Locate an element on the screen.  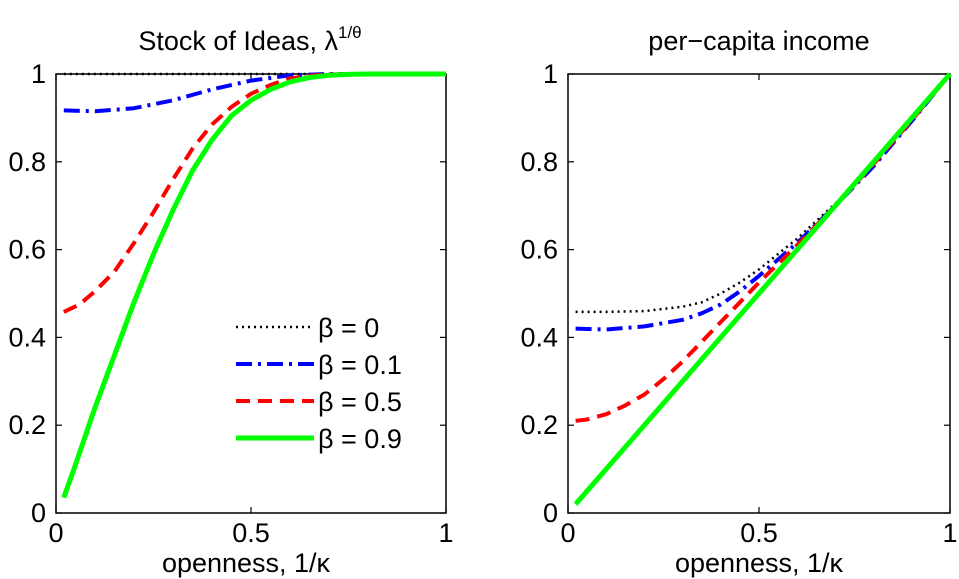
x-axis-label-per-capita-income: openness, 1/κ is located at coordinates (759, 563).